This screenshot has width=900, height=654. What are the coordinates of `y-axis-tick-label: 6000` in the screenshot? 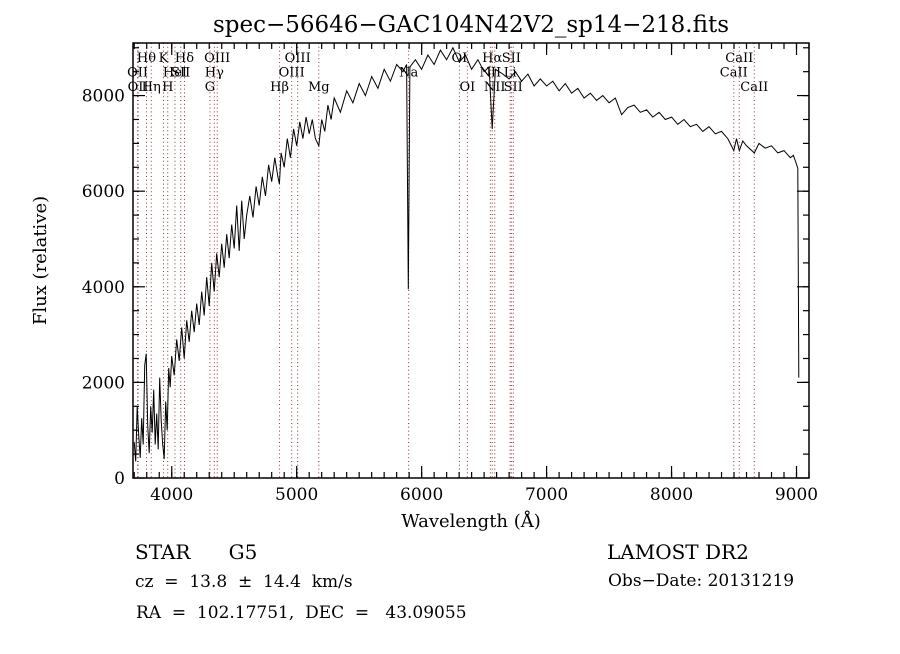 It's located at (103, 192).